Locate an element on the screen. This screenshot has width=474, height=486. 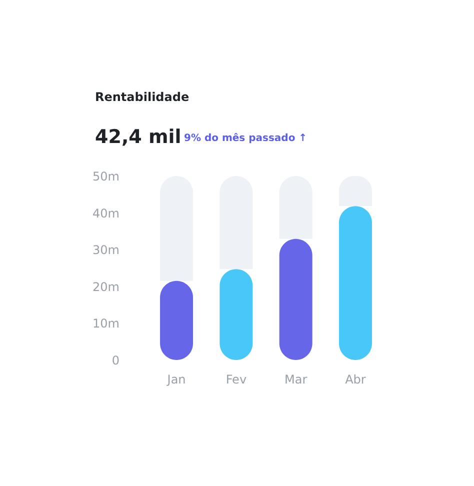
chart-subtitle: 42,4 mil is located at coordinates (138, 137).